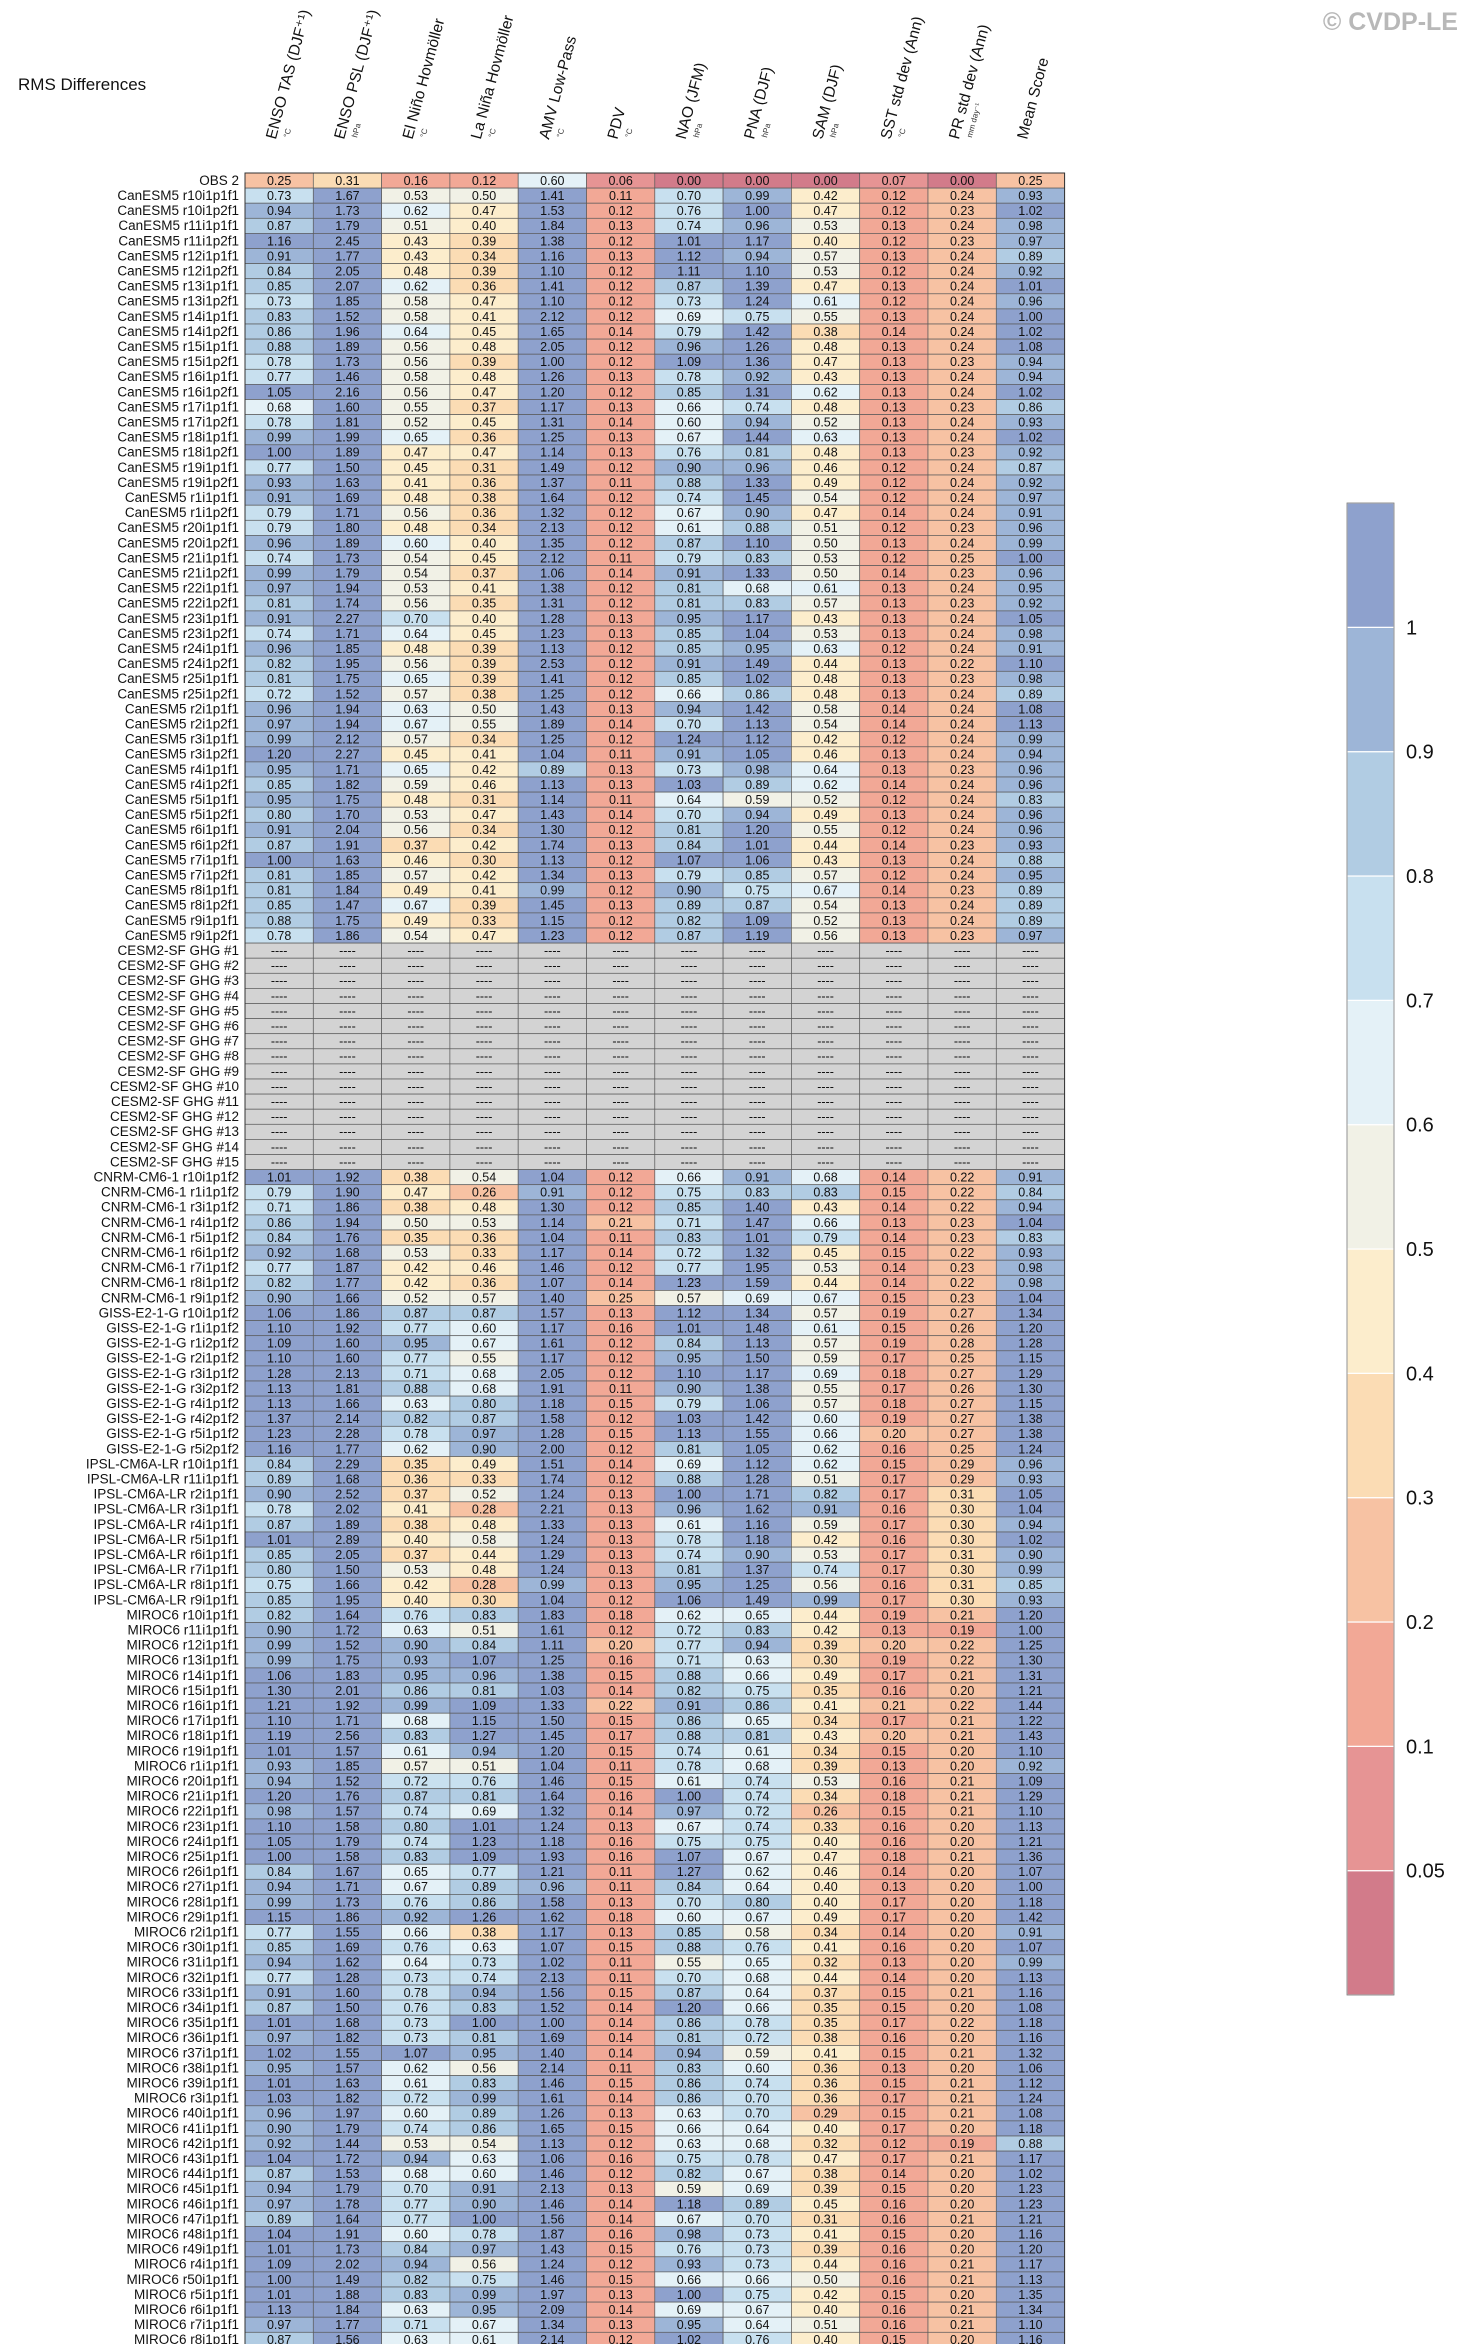 This screenshot has height=2344, width=1469. I want to click on row-label: MIROC6 r27i1p1f1, so click(182, 1886).